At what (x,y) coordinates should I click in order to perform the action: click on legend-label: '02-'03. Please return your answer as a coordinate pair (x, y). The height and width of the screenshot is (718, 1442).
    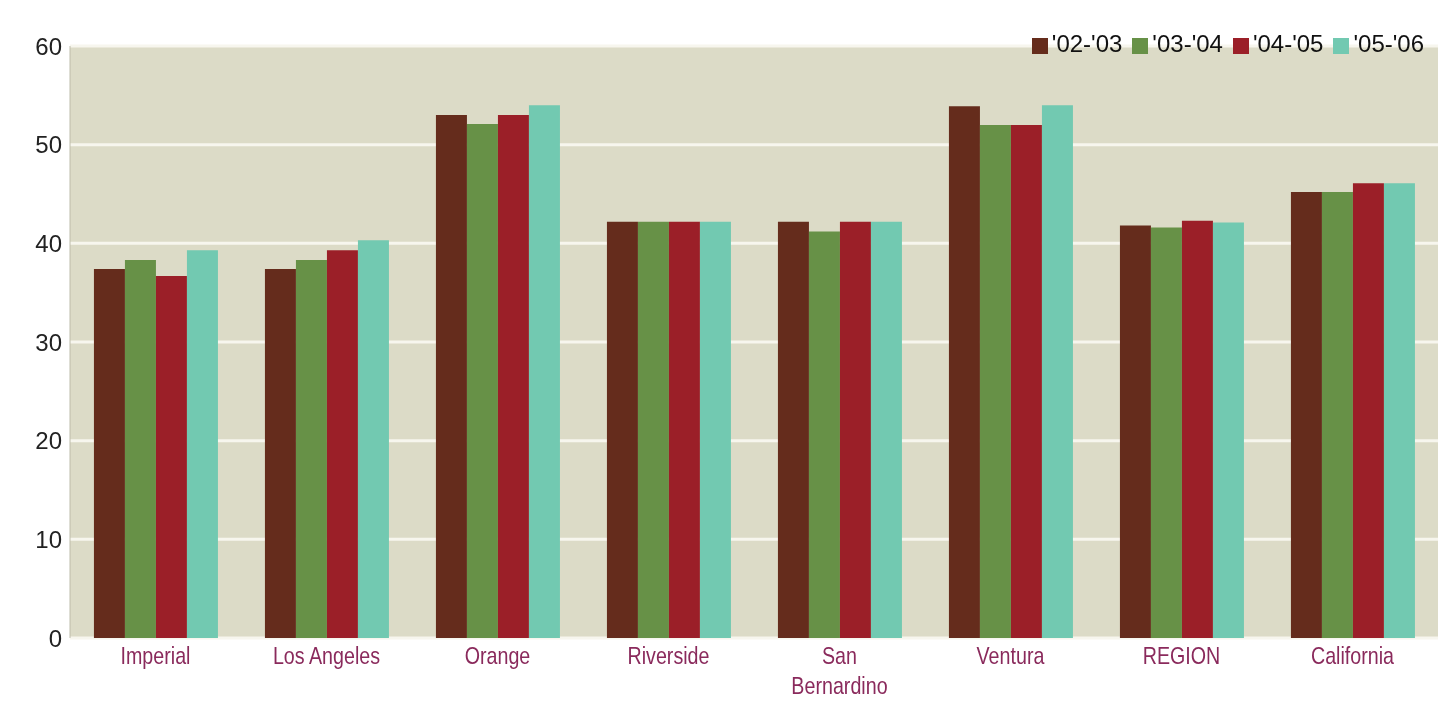
    Looking at the image, I should click on (1087, 43).